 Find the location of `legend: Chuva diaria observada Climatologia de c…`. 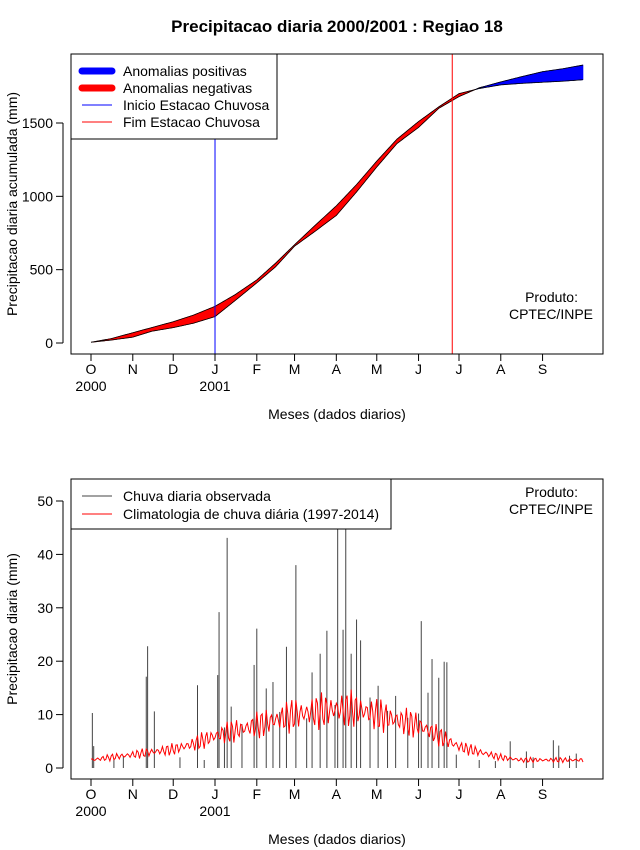

legend: Chuva diaria observada Climatologia de c… is located at coordinates (231, 504).